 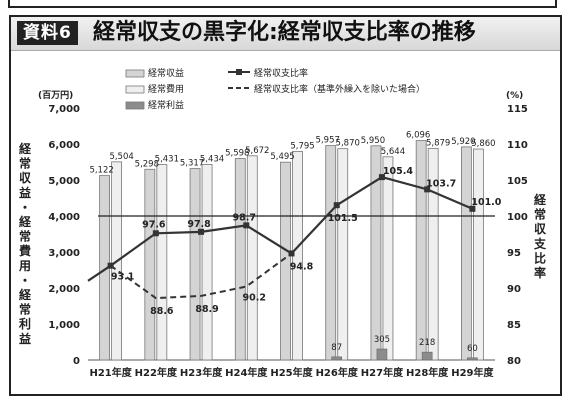 I want to click on category-label: H25年度, so click(x=291, y=372).